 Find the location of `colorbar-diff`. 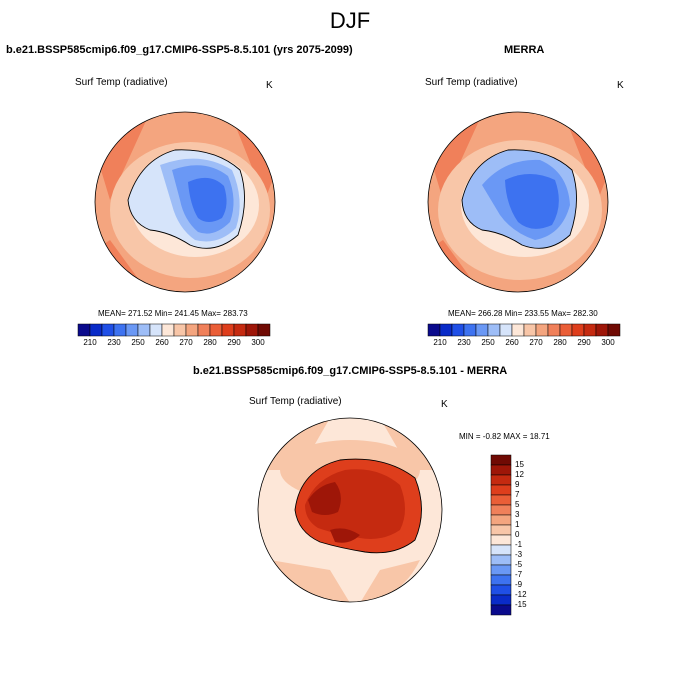

colorbar-diff is located at coordinates (501, 535).